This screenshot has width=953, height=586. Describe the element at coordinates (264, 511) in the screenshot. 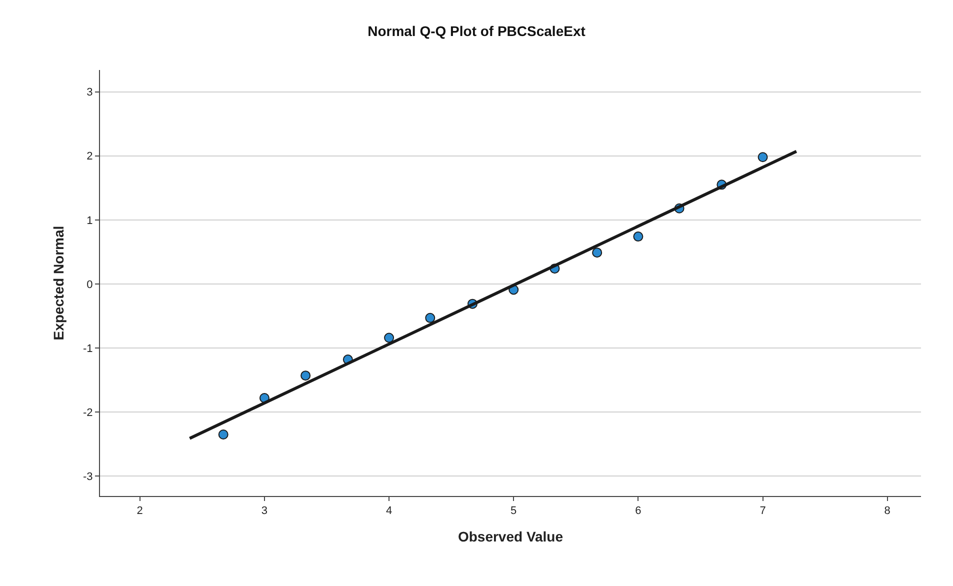

I see `x-tick-label: 3` at that location.